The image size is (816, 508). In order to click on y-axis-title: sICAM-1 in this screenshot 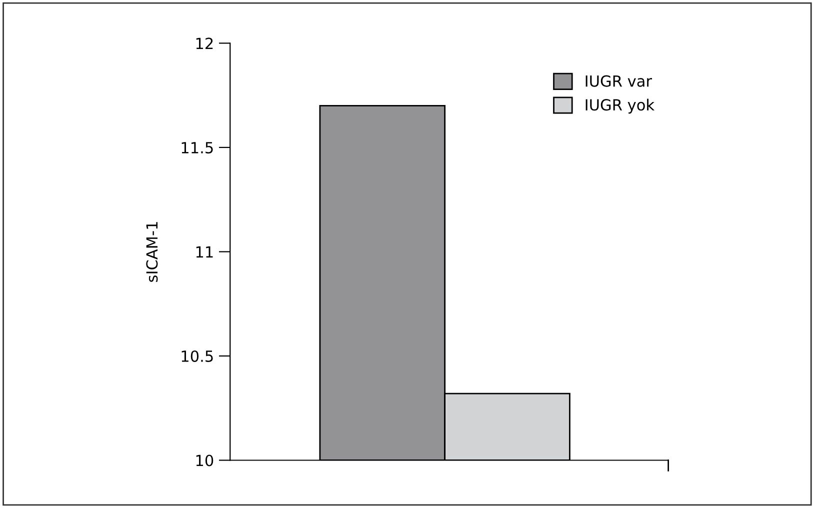, I will do `click(152, 252)`.